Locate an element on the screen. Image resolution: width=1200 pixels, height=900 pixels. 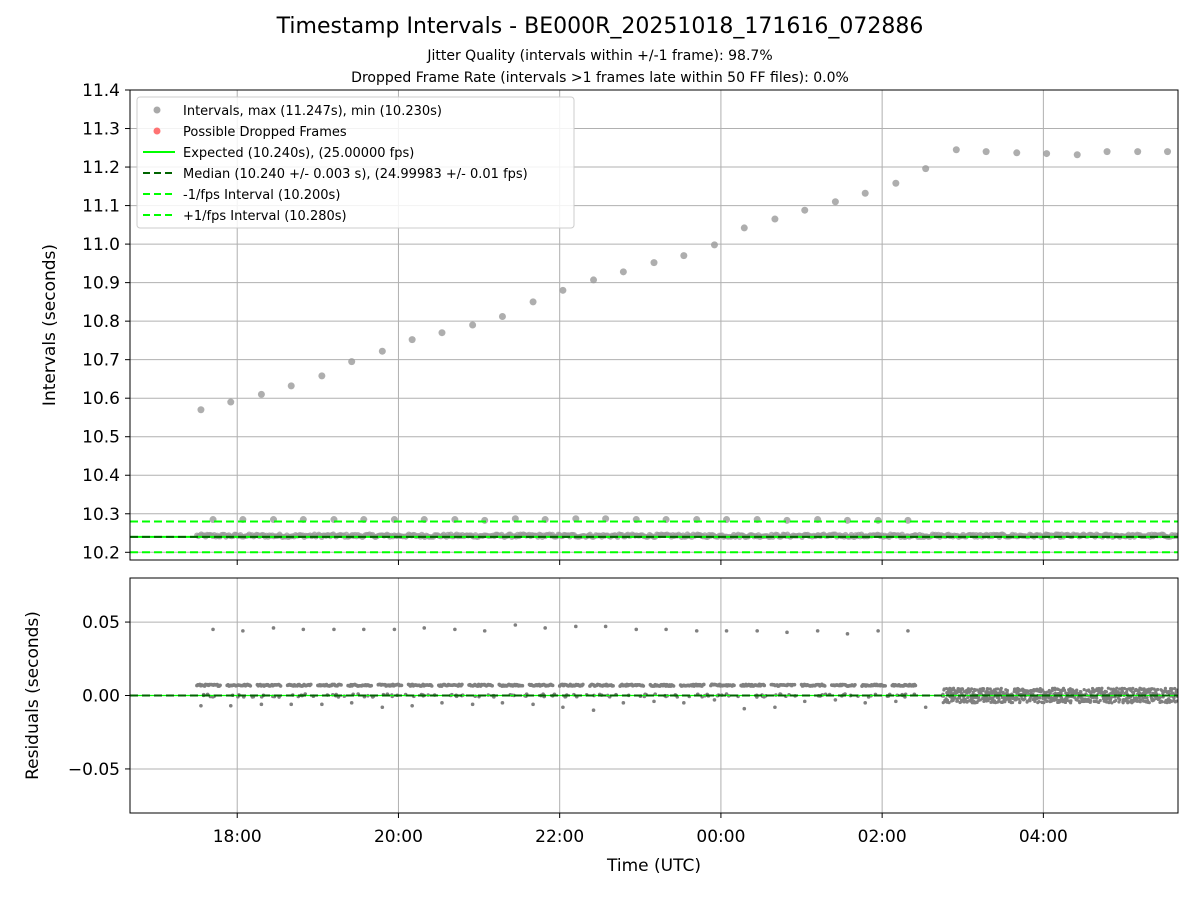
legend-label: -1/fps Interval (10.200s) is located at coordinates (261, 195).